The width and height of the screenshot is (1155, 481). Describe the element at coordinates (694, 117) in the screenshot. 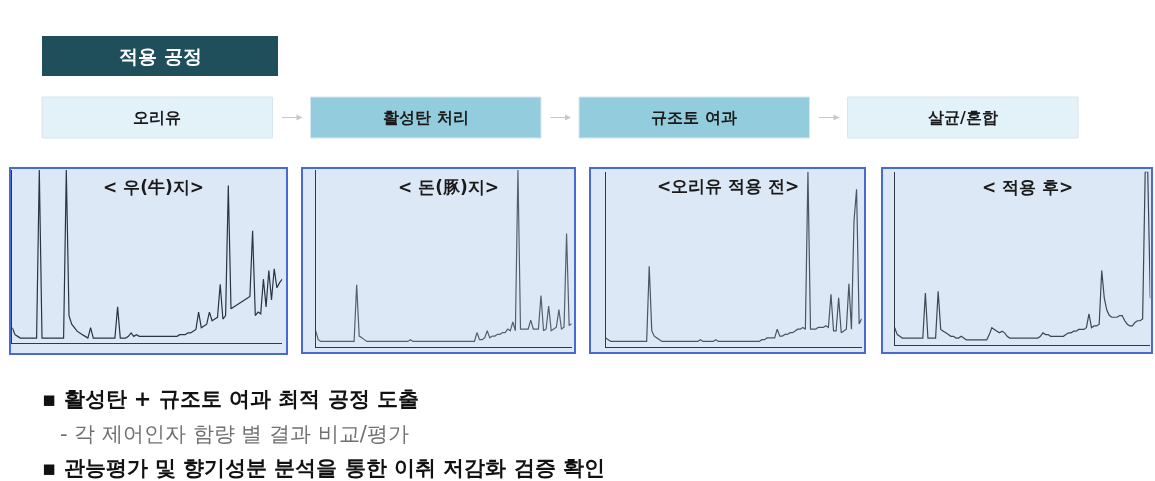

I see `category-label: 규조토 여과` at that location.